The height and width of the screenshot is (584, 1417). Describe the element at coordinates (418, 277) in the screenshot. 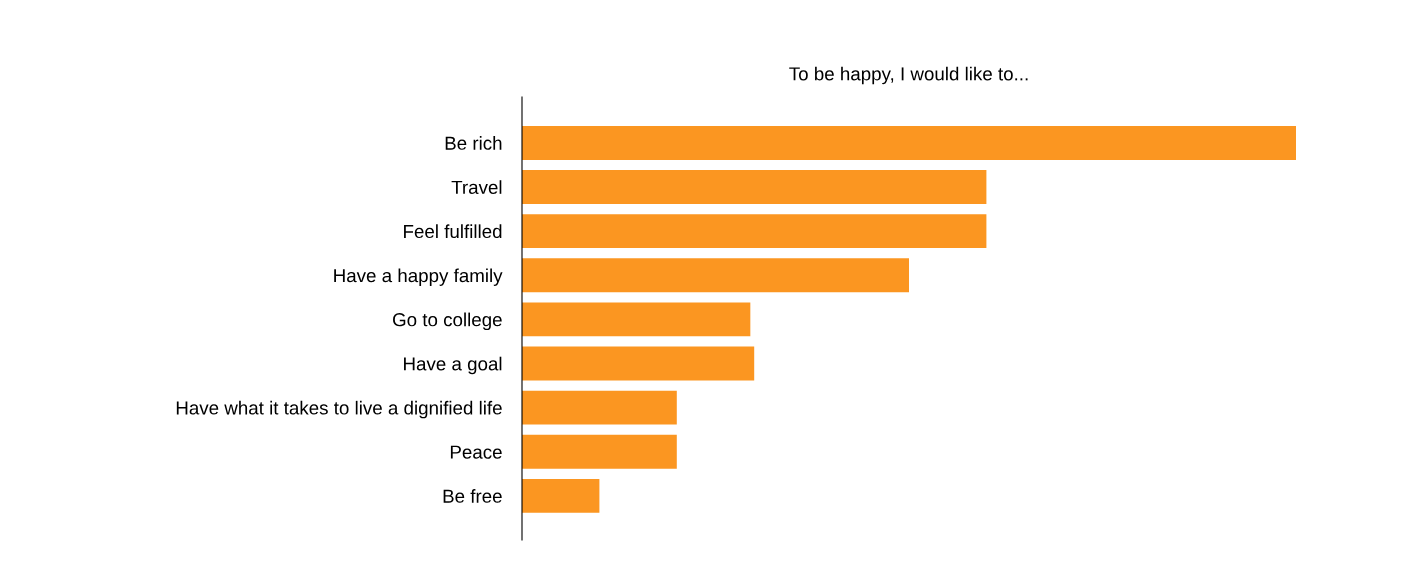

I see `y-tick-label: Have a happy family` at that location.